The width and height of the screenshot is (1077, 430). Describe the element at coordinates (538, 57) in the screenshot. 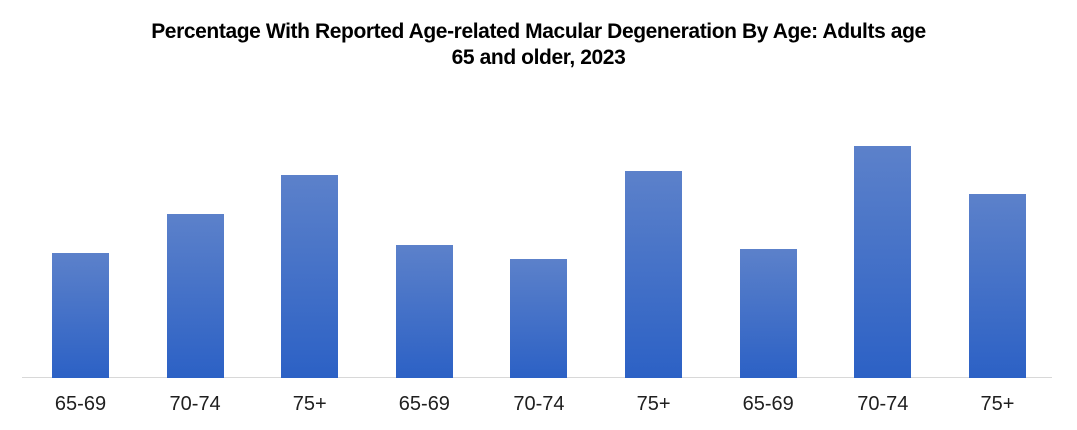

I see `chart-title-line2: 65 and older, 2023` at that location.